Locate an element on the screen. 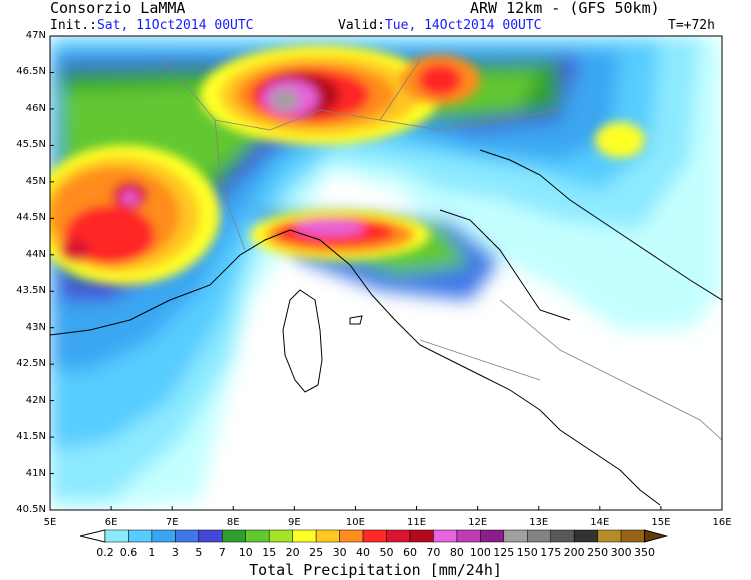 Image resolution: width=751 pixels, height=580 pixels. valid-line: Valid:Tue, 14Oct2014 00UTC is located at coordinates (440, 25).